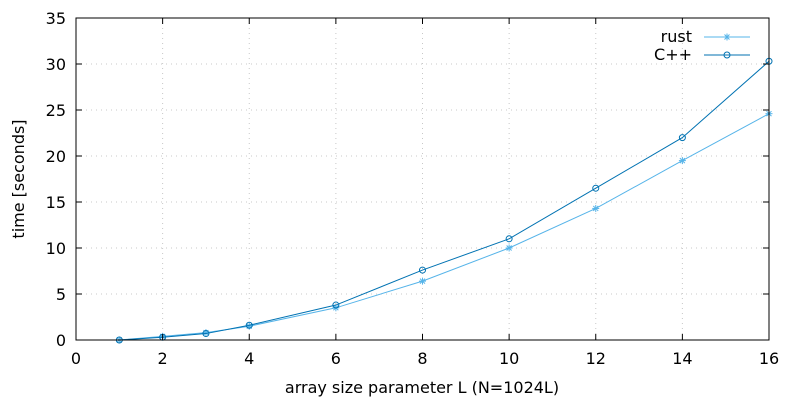 This screenshot has width=800, height=400. I want to click on x-tick-label: 10, so click(509, 358).